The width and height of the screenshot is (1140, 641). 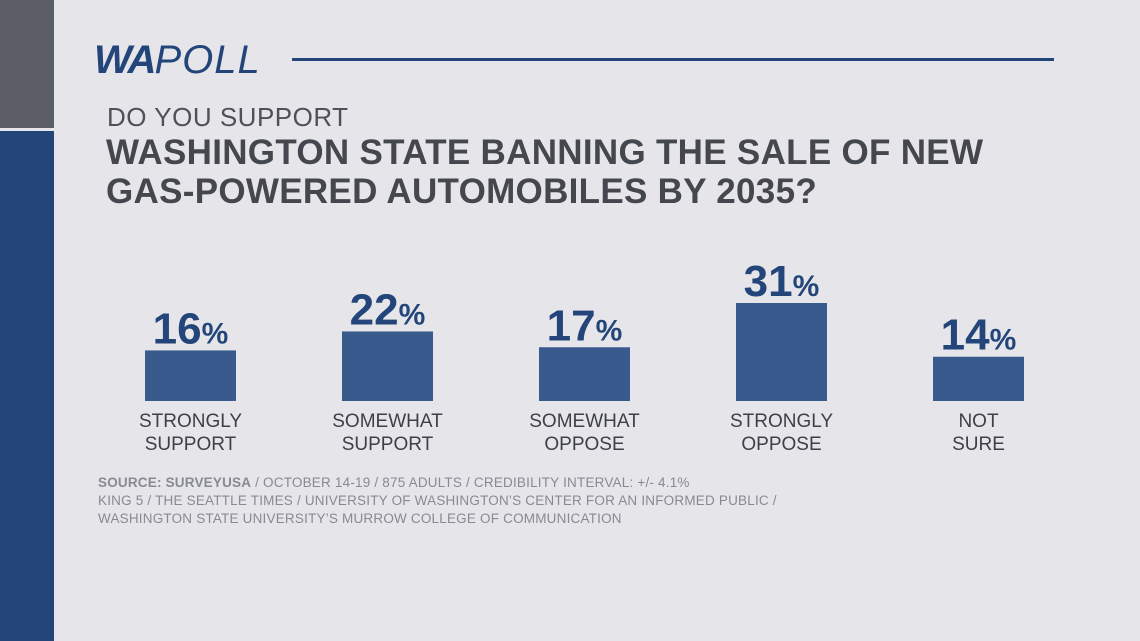 I want to click on side-accent-top, so click(x=27, y=64).